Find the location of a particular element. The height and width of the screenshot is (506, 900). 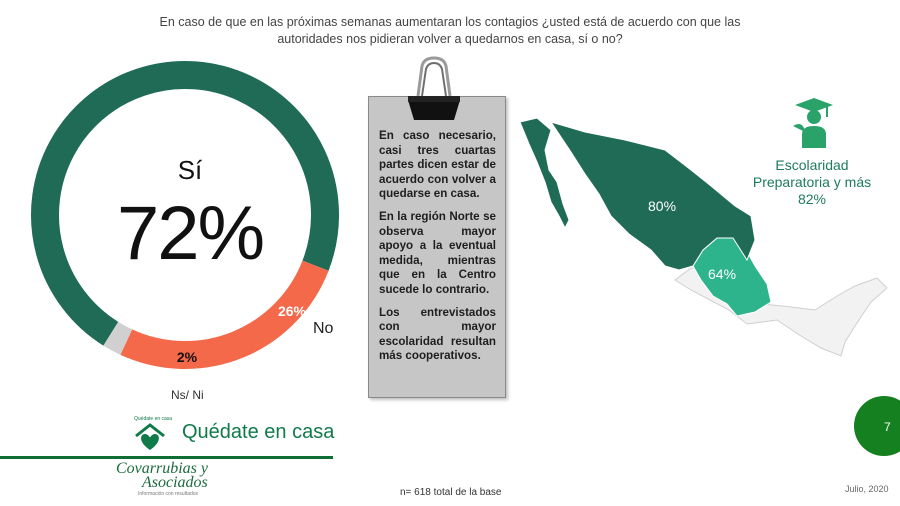

data-label-no: 26% is located at coordinates (292, 311).